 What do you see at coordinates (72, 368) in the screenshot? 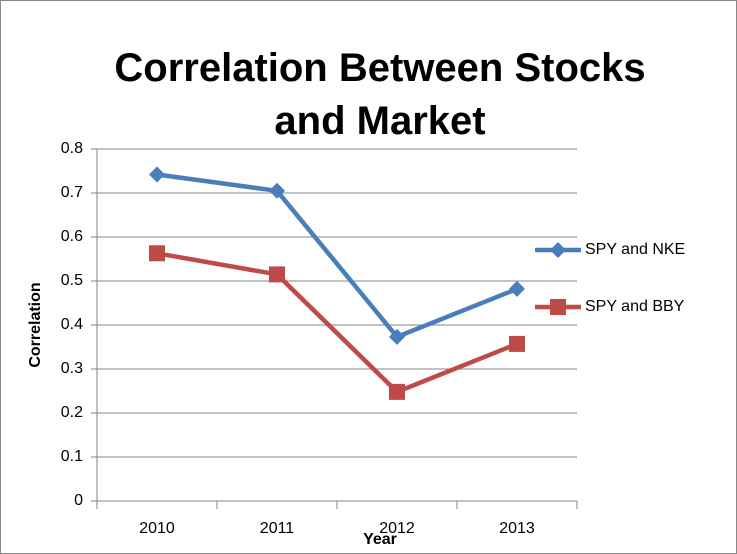
I see `y-tick-label: 0.3` at bounding box center [72, 368].